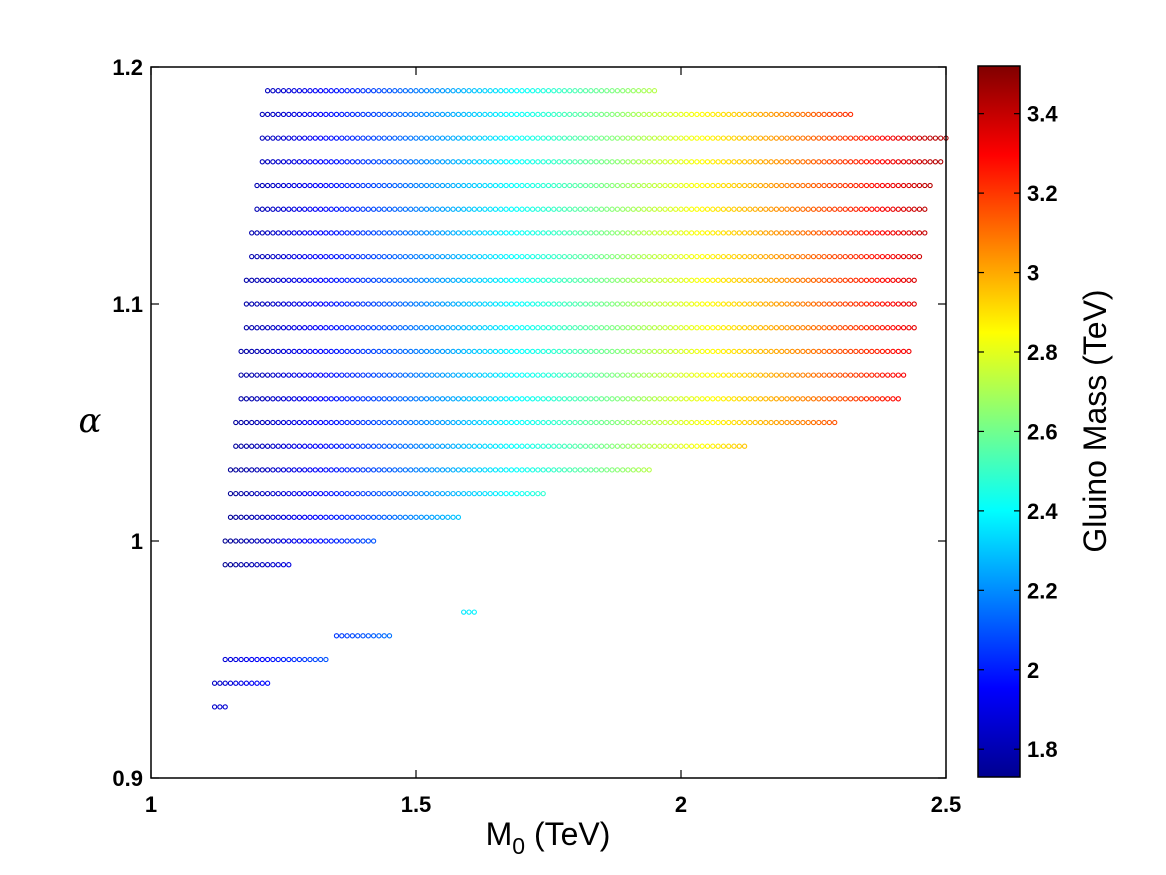 The image size is (1166, 875). What do you see at coordinates (127, 304) in the screenshot?
I see `y-tick-label: 1.1` at bounding box center [127, 304].